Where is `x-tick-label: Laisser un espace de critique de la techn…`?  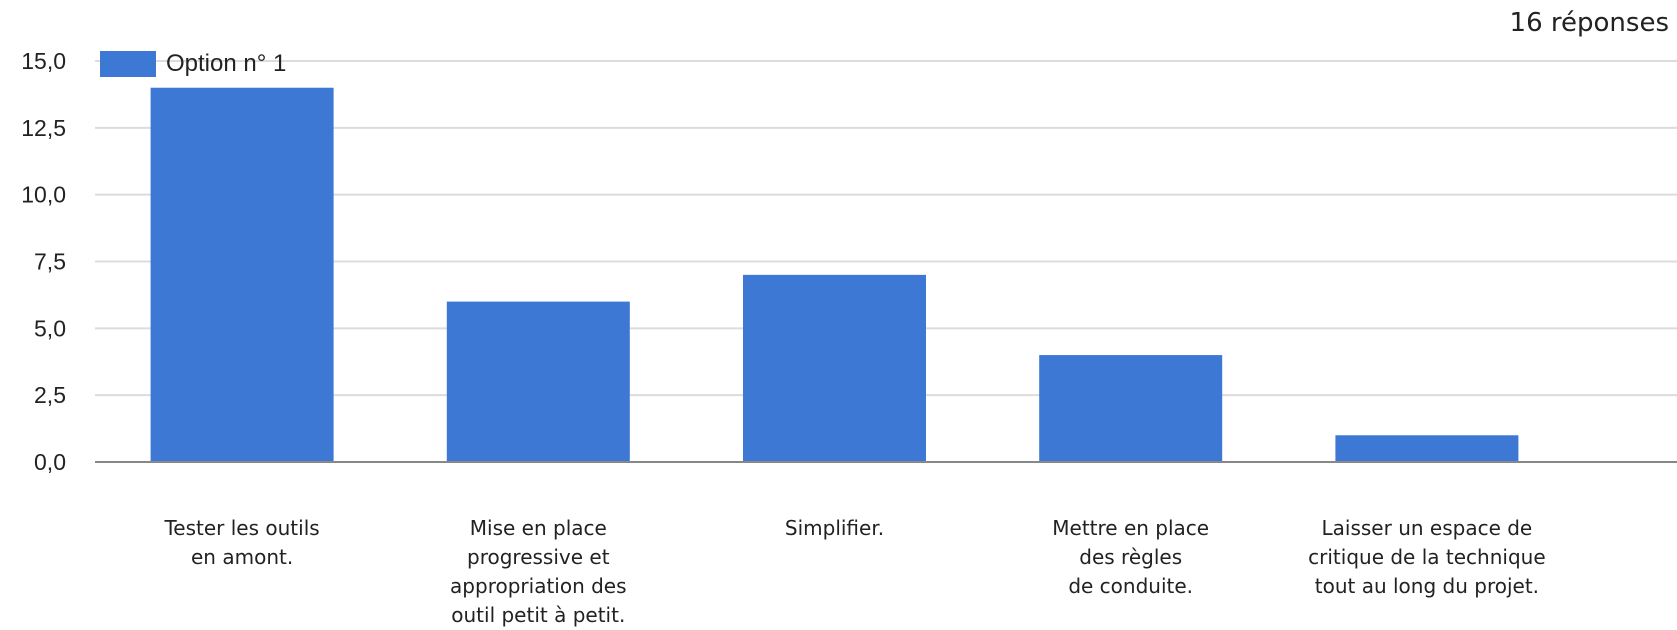
x-tick-label: Laisser un espace de critique de la techn… is located at coordinates (1427, 557).